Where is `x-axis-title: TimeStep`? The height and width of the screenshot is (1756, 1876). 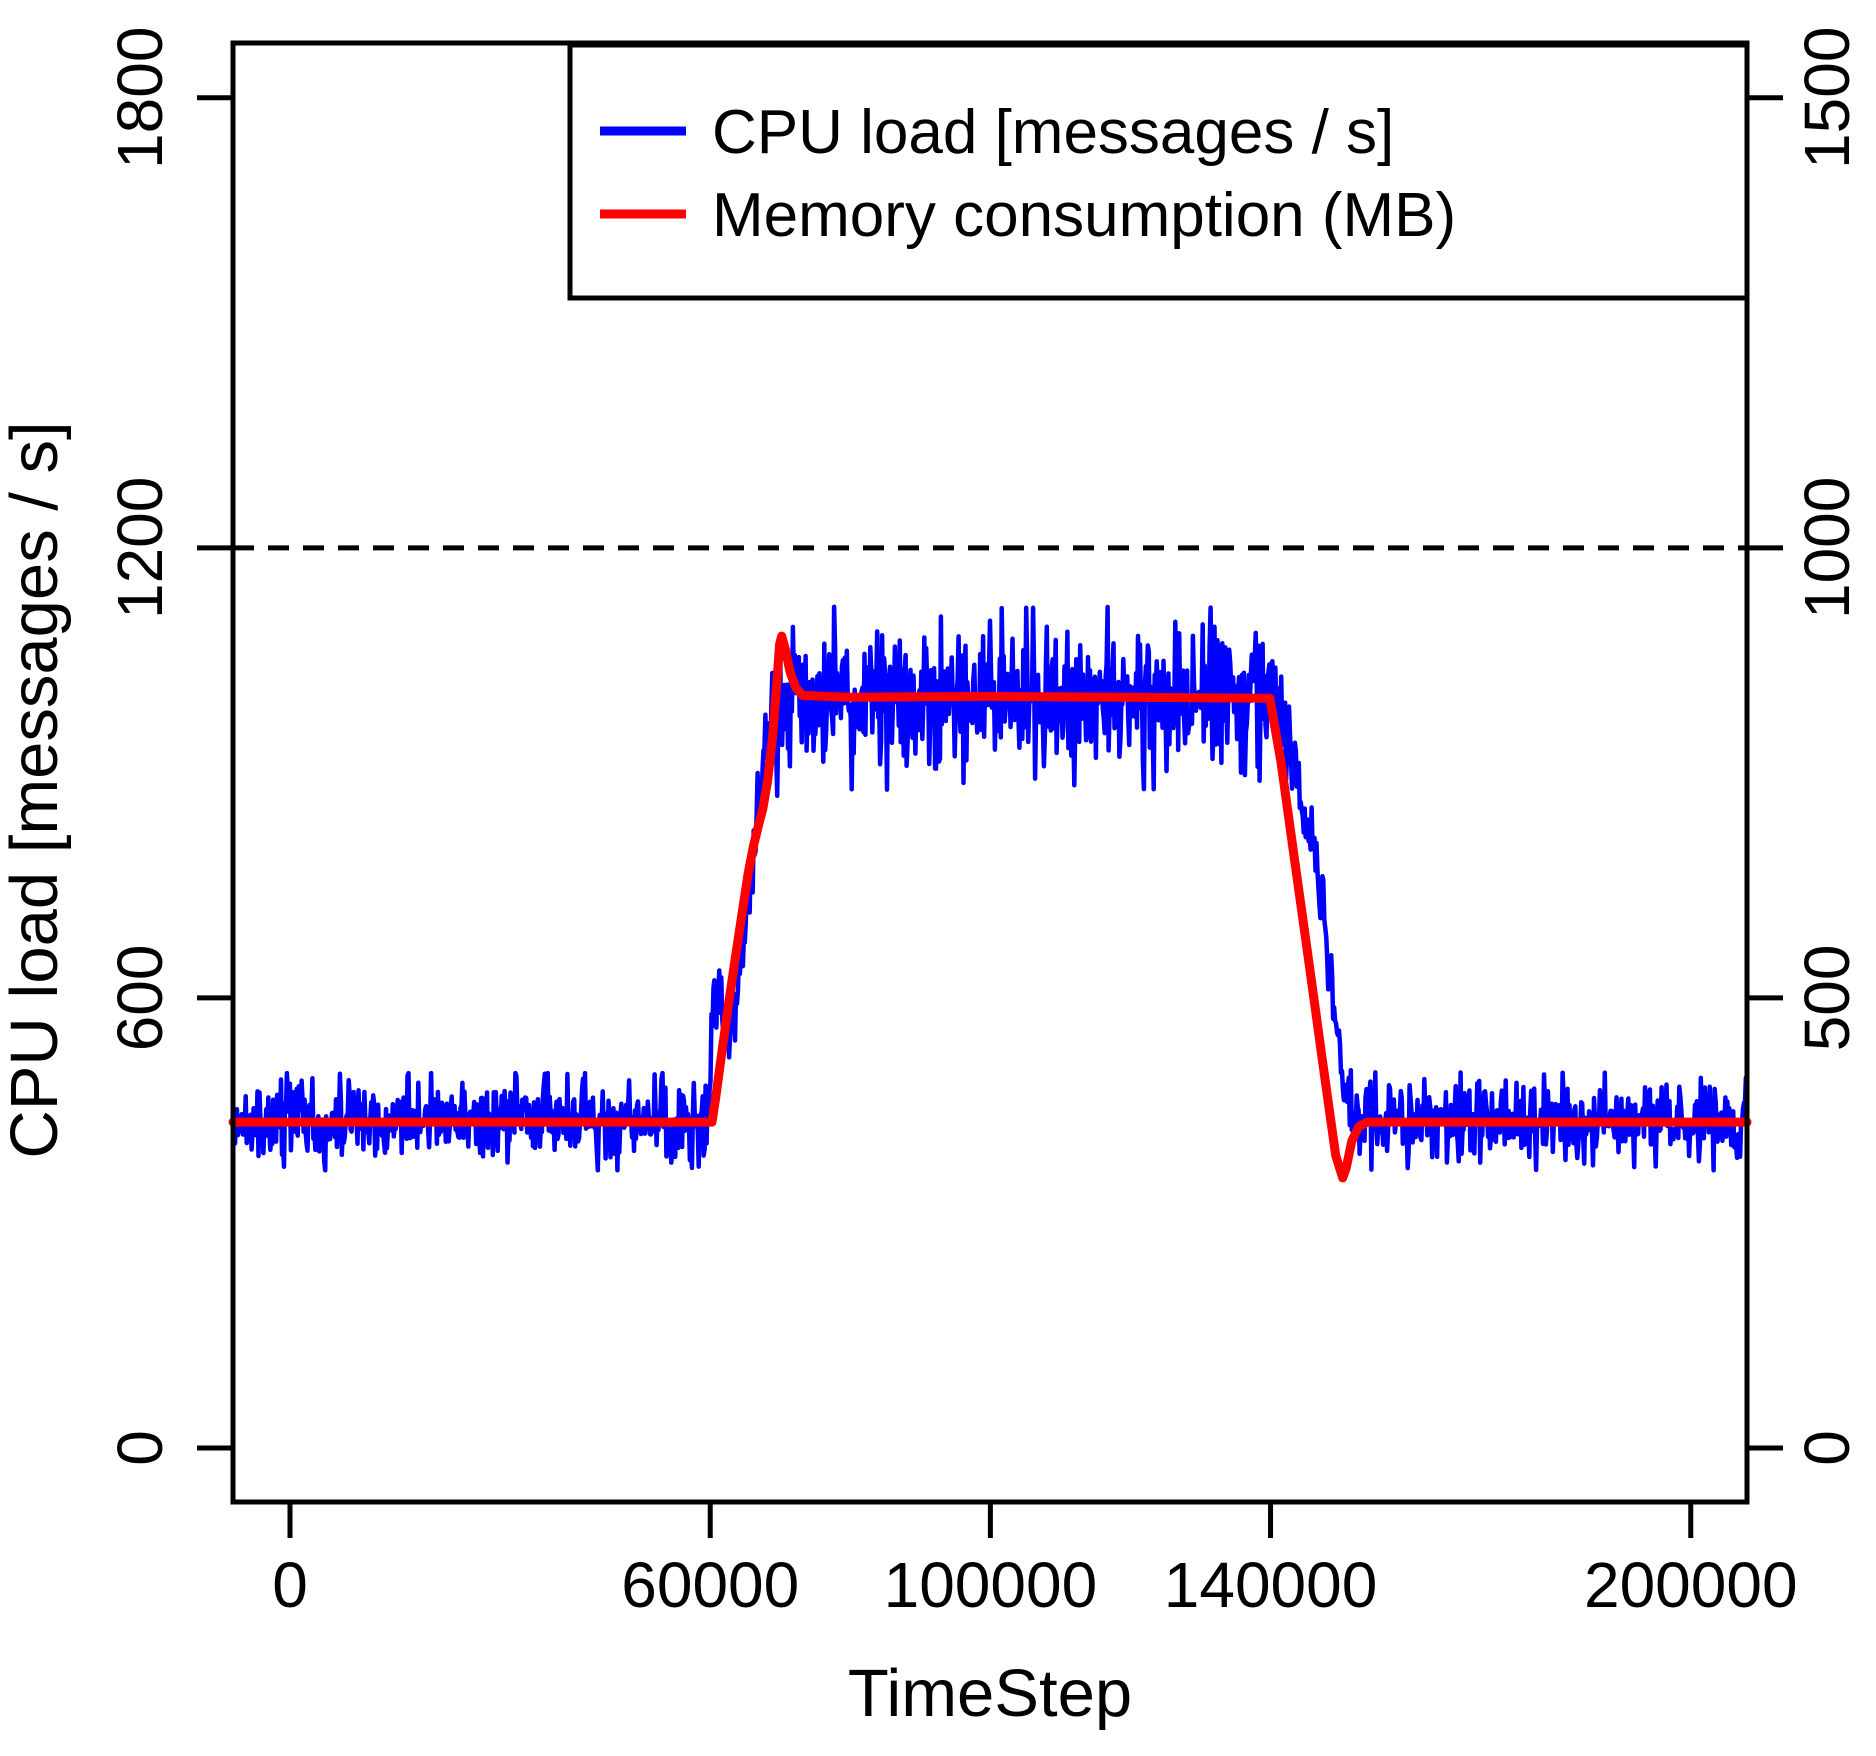
x-axis-title: TimeStep is located at coordinates (990, 1693).